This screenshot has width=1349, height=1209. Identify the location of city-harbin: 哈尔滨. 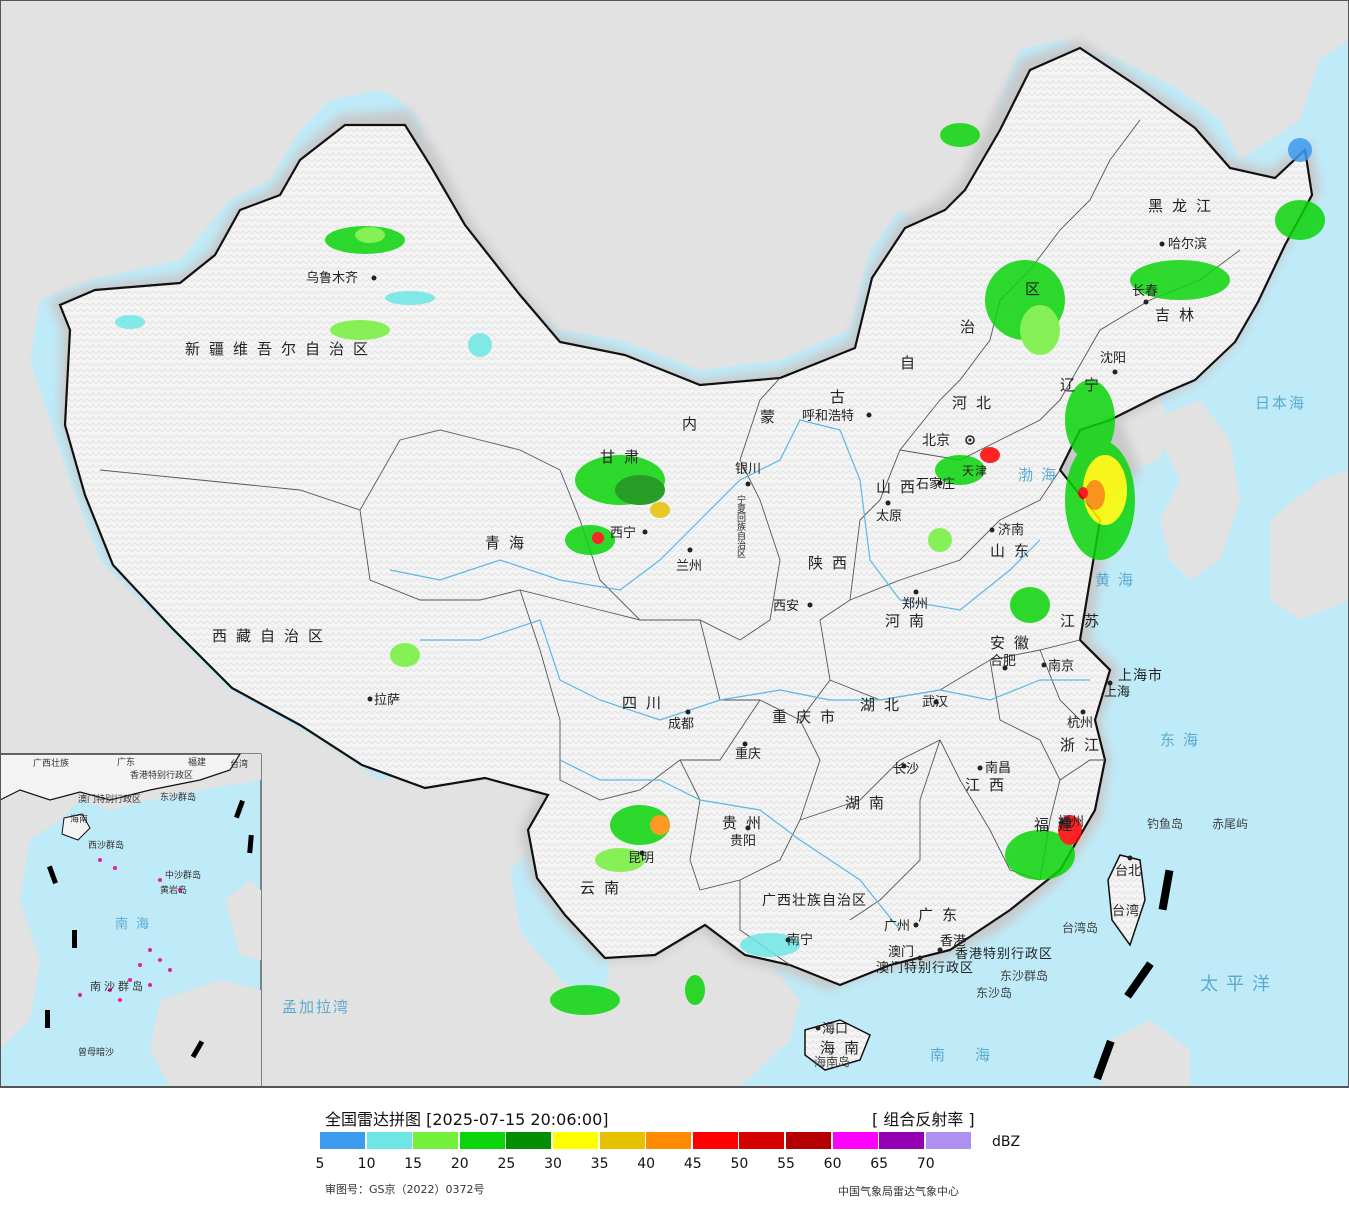
(1187, 244).